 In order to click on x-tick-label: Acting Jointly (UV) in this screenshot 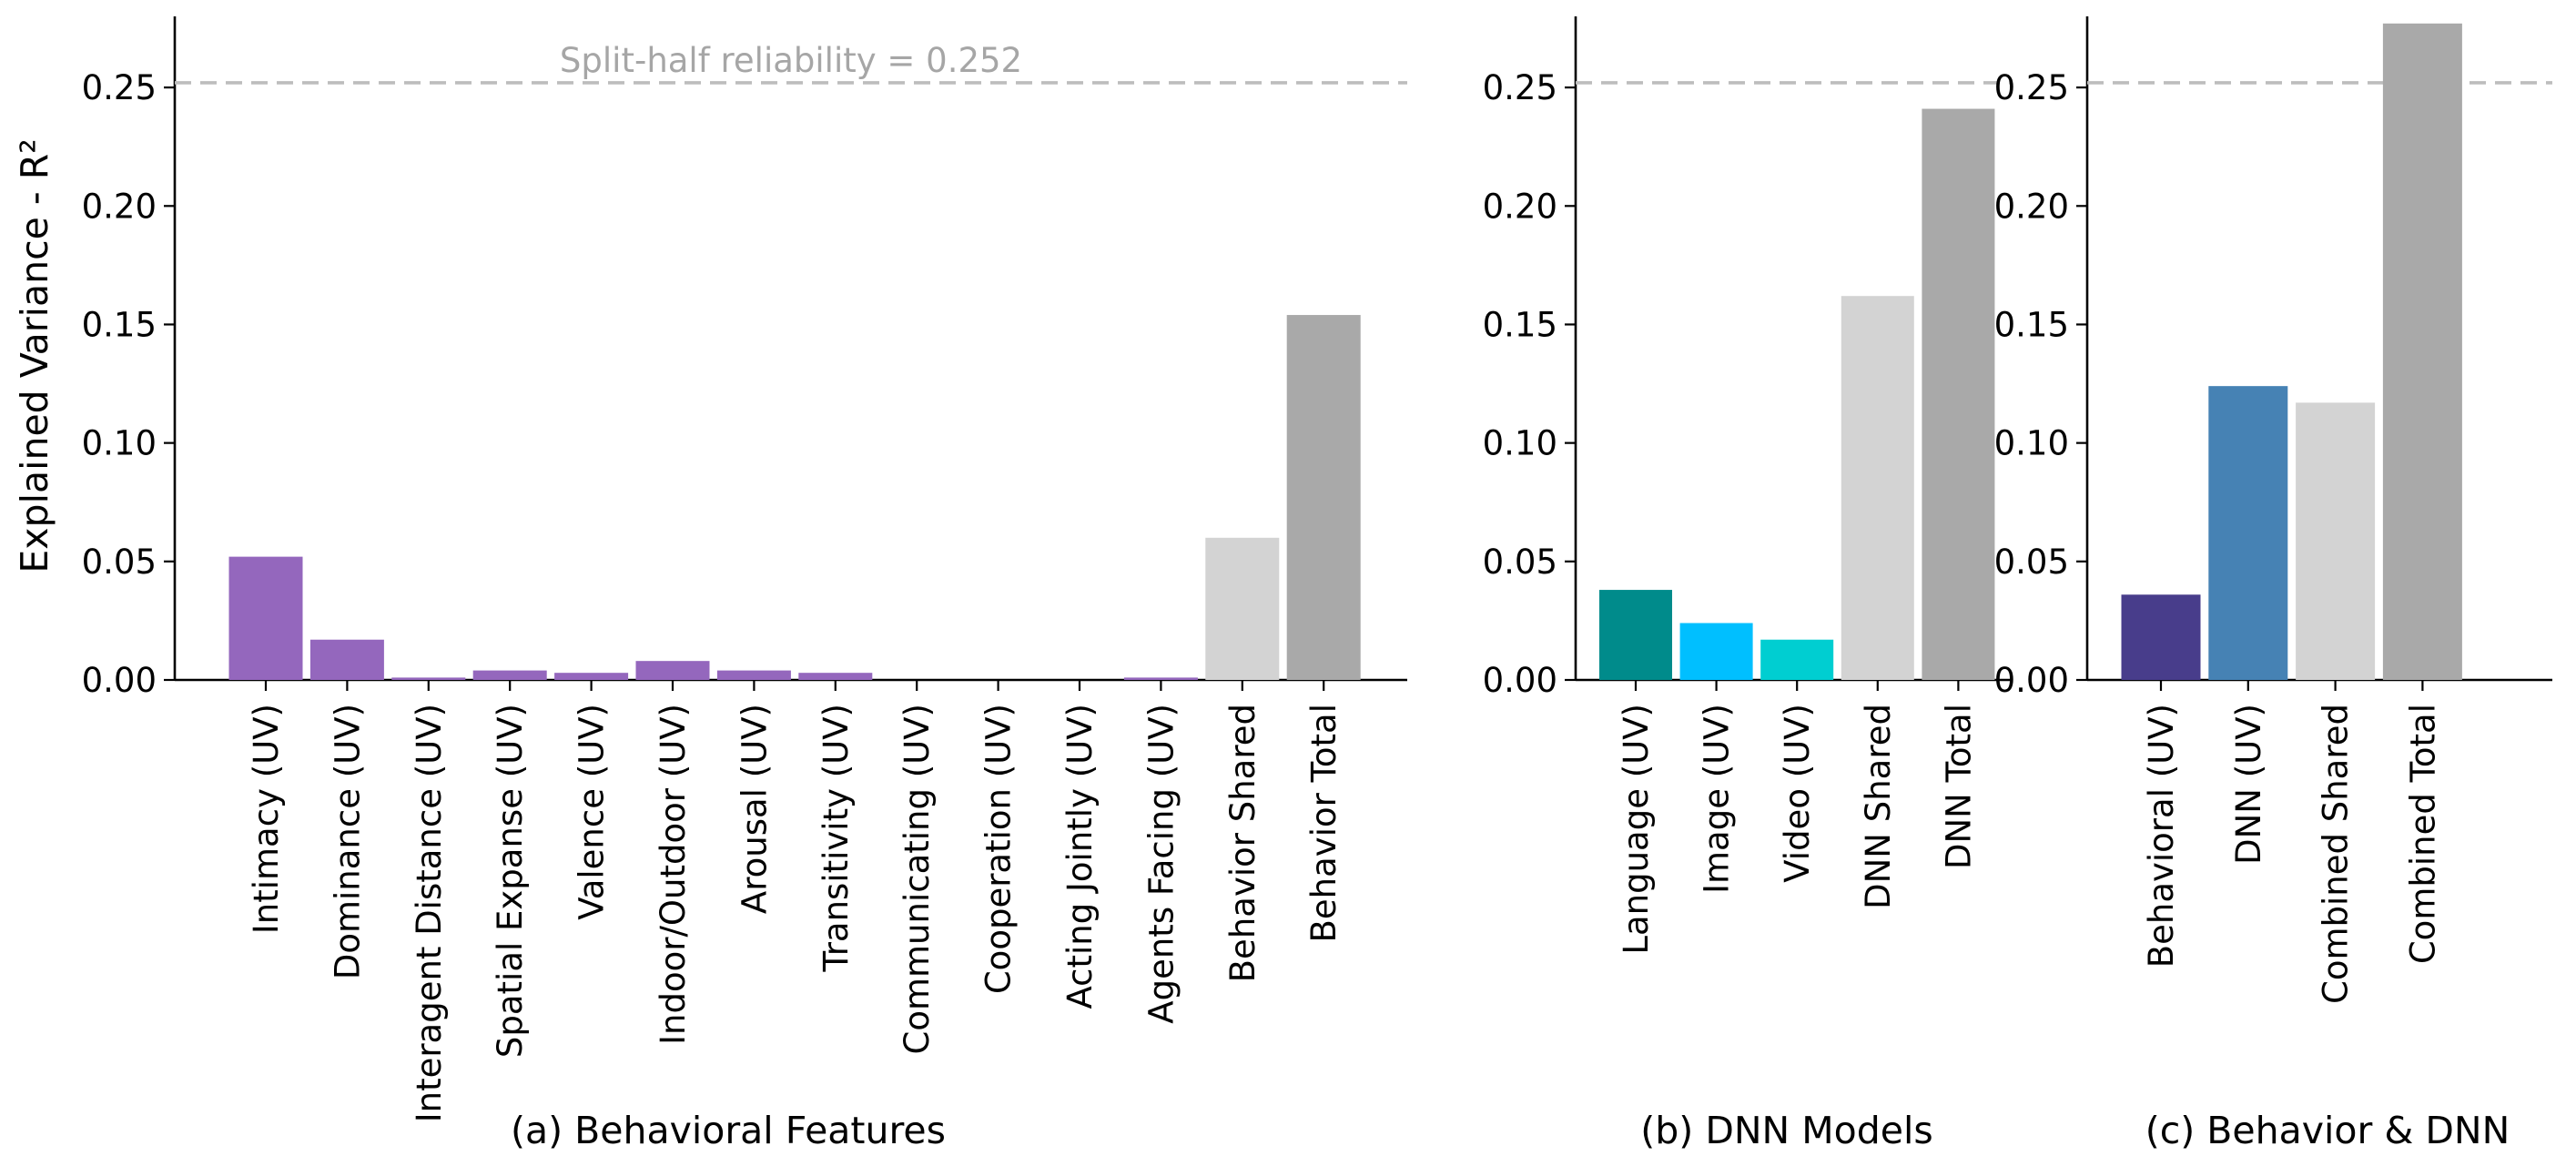, I will do `click(1080, 856)`.